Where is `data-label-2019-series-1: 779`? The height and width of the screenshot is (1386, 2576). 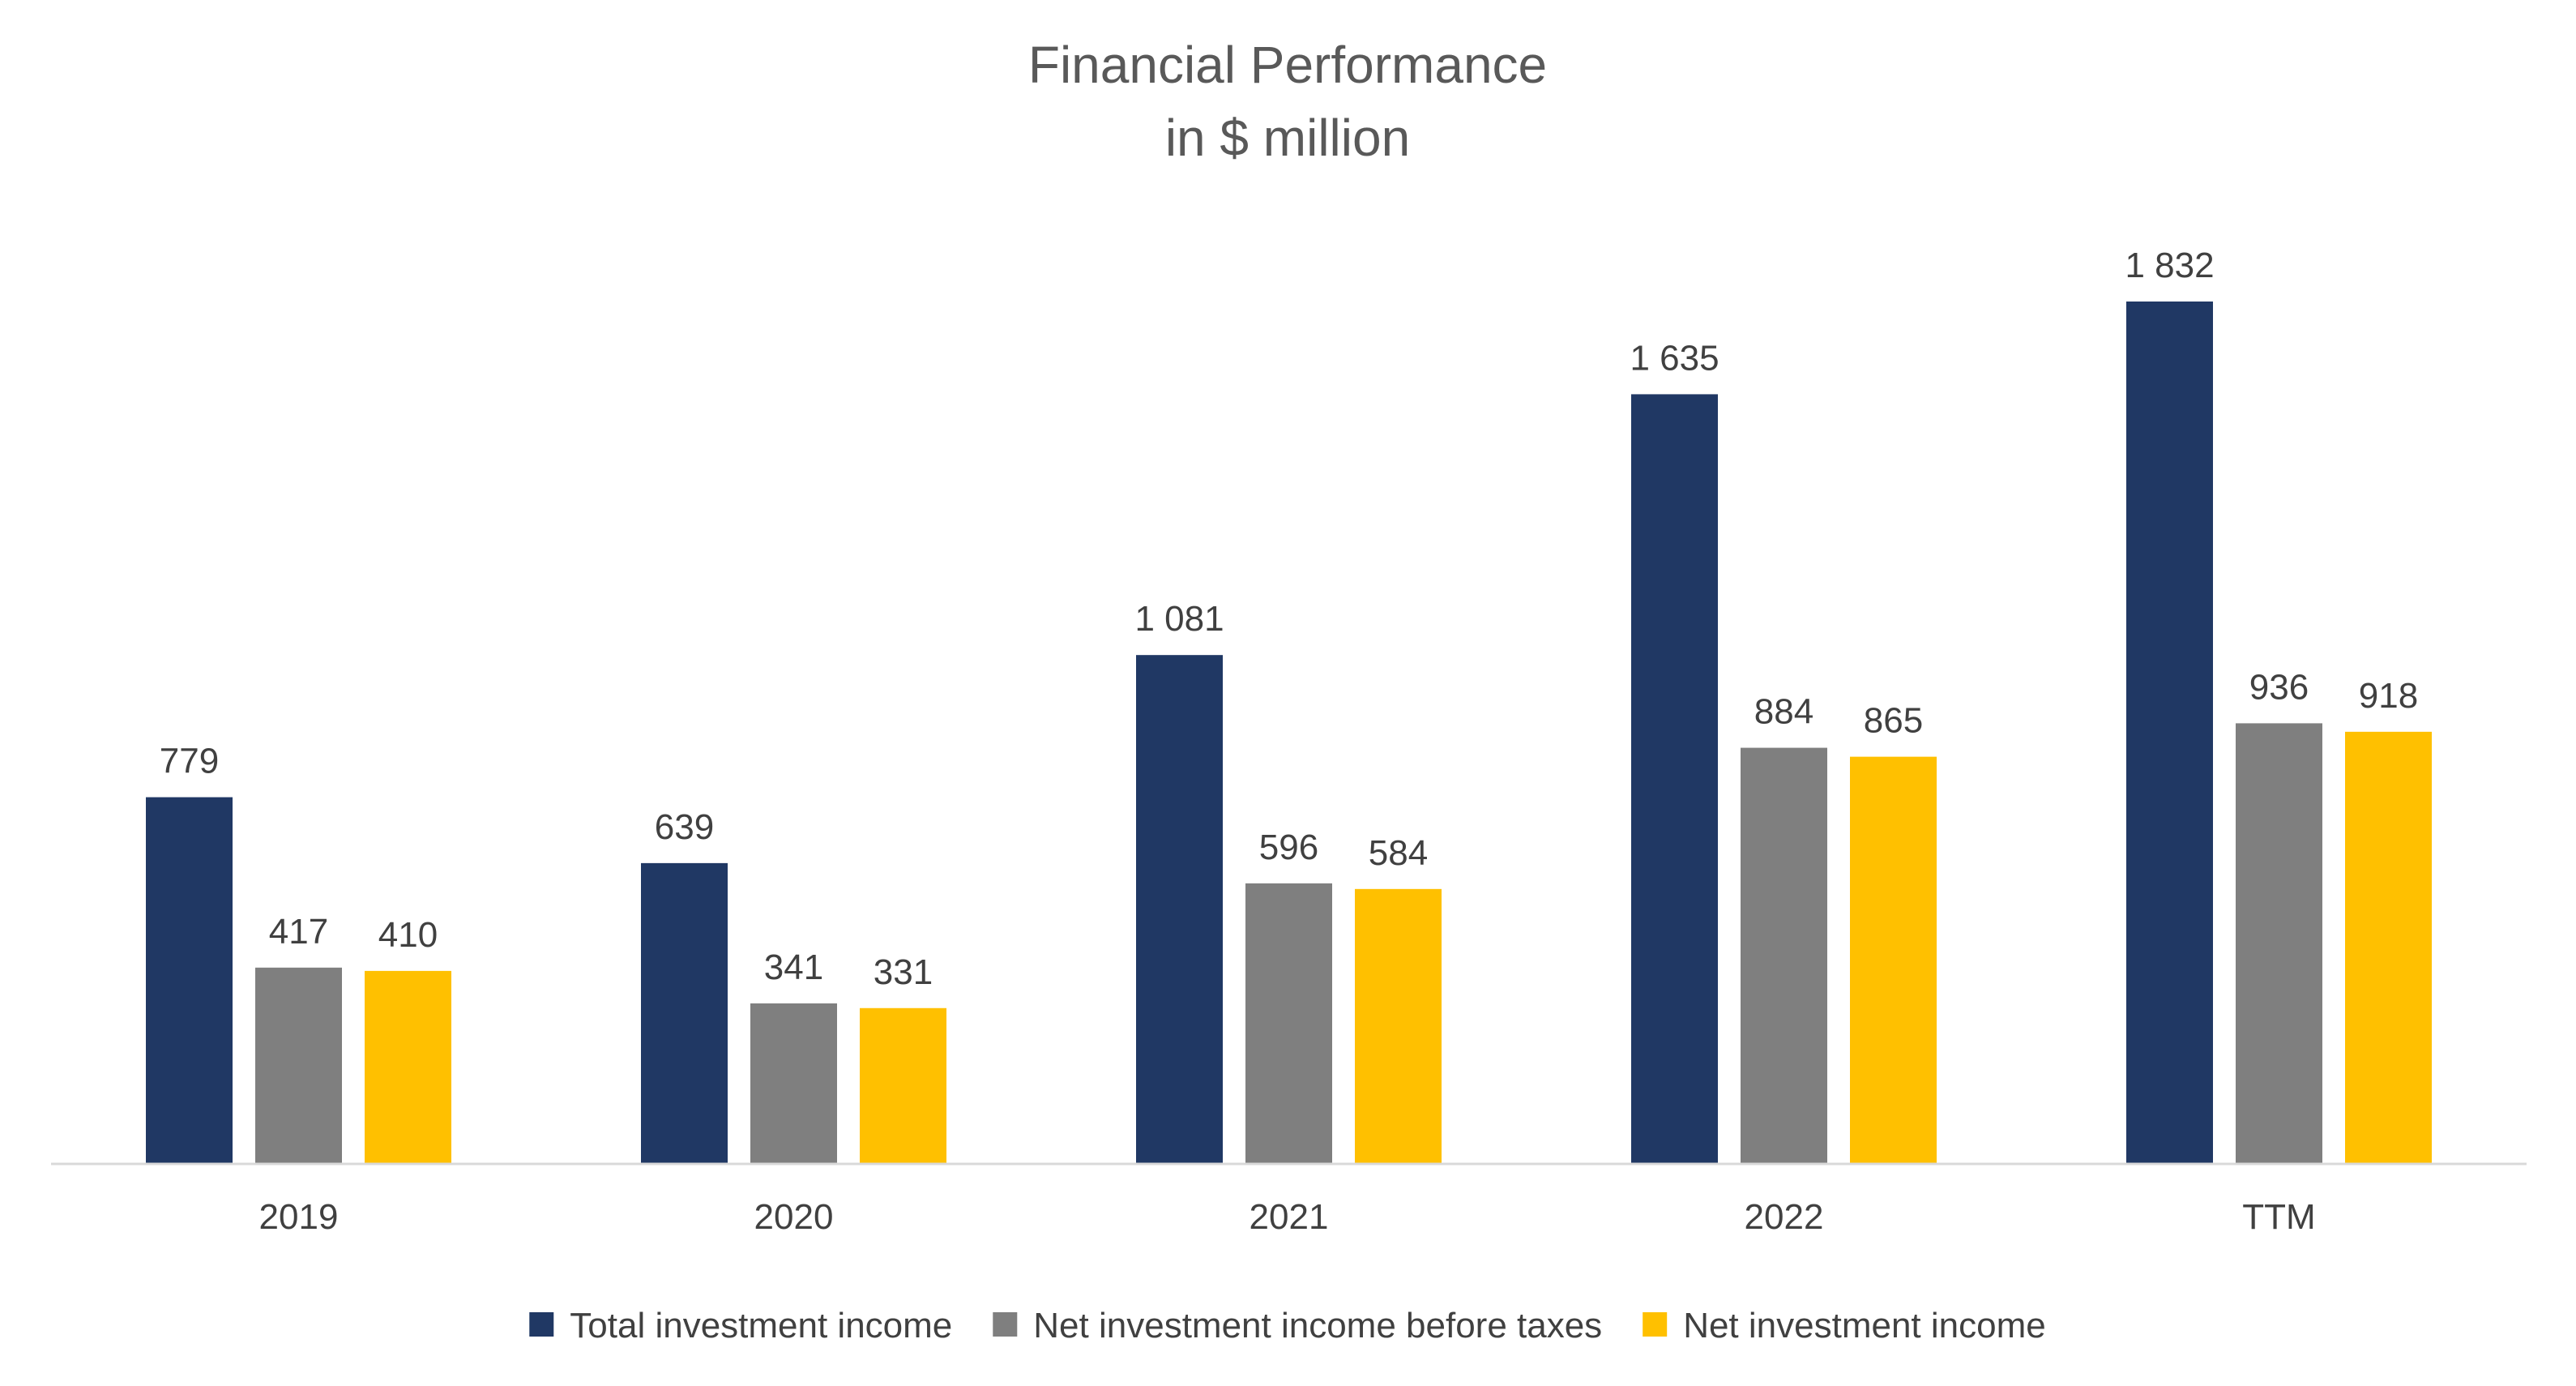
data-label-2019-series-1: 779 is located at coordinates (189, 761).